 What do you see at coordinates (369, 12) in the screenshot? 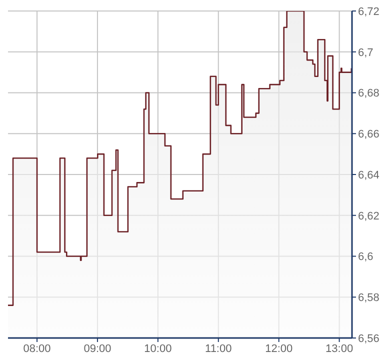
I see `y-tick-label: 6,72` at bounding box center [369, 12].